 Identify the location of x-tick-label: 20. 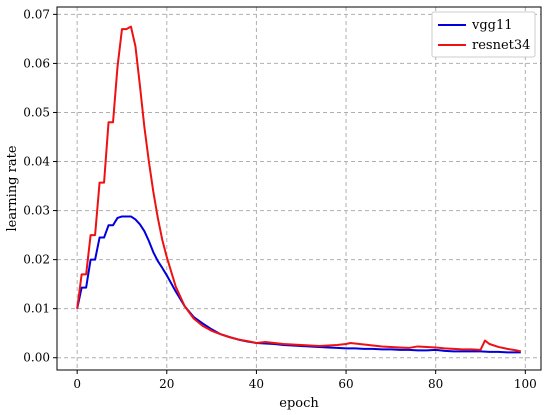
(166, 384).